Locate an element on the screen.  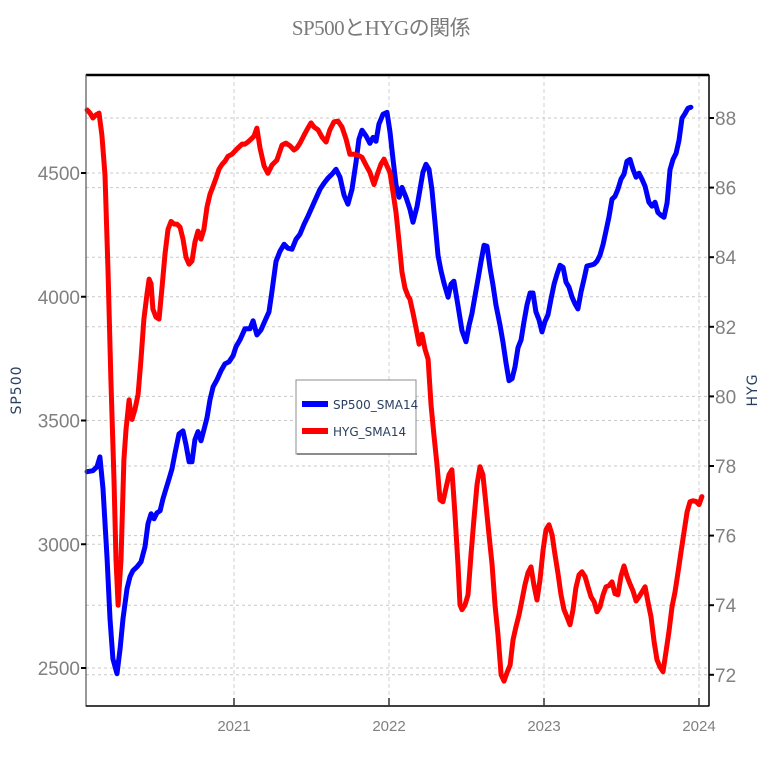
y2-tick-label: 82 is located at coordinates (725, 328).